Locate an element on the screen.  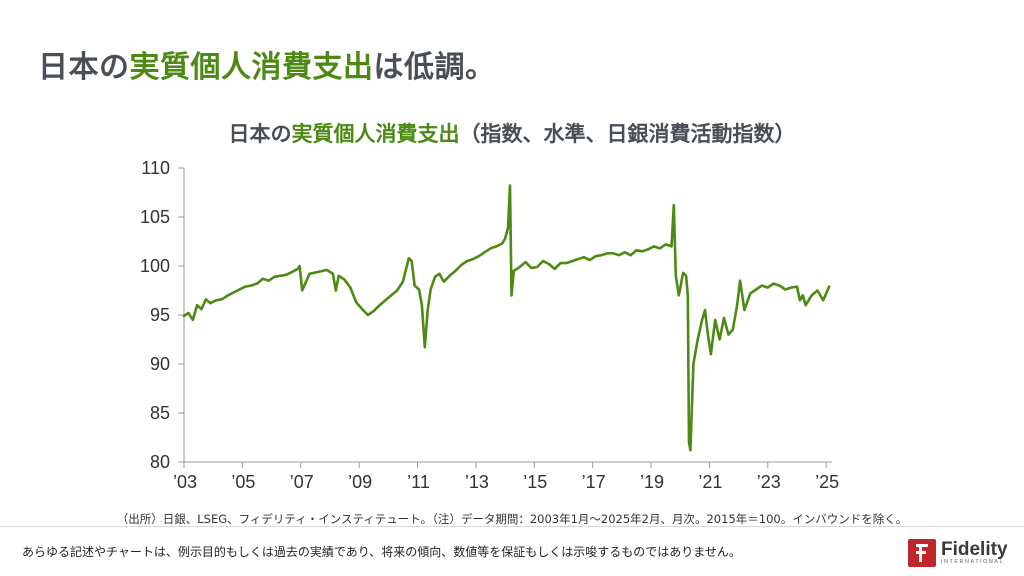
x-tick-label: ’19 is located at coordinates (652, 482).